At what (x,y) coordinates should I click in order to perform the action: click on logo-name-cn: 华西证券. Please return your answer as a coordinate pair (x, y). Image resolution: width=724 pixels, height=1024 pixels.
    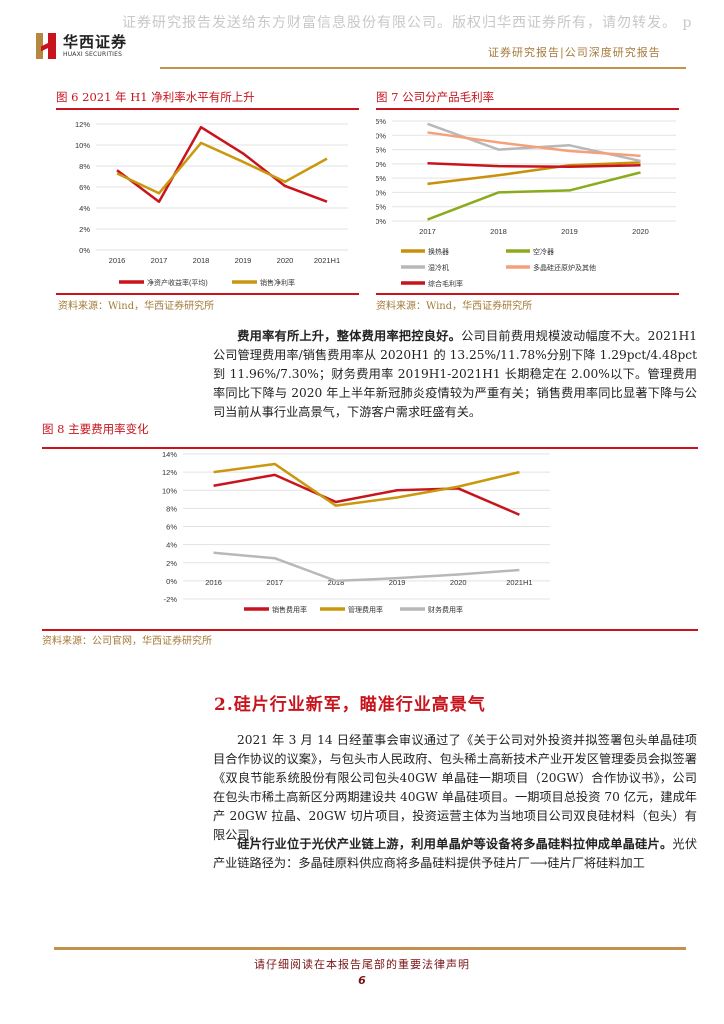
    Looking at the image, I should click on (95, 41).